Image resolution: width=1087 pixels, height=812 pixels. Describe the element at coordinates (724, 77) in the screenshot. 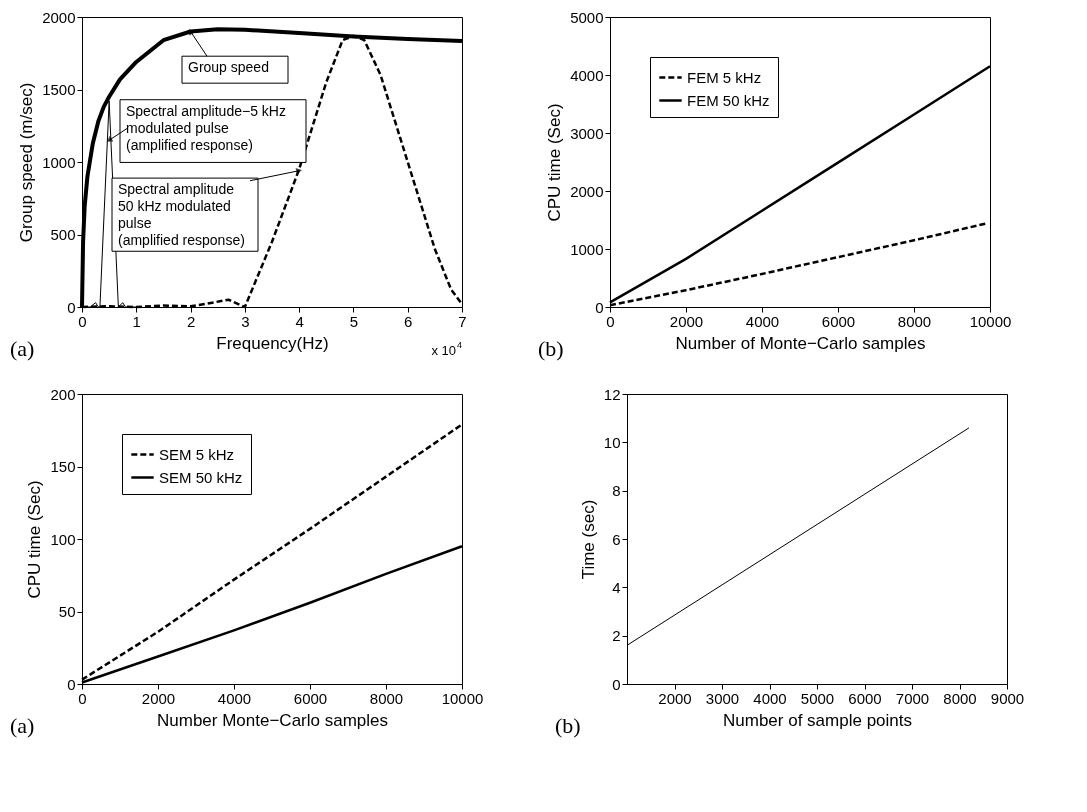

I see `legend-label: FEM 5 kHz` at that location.